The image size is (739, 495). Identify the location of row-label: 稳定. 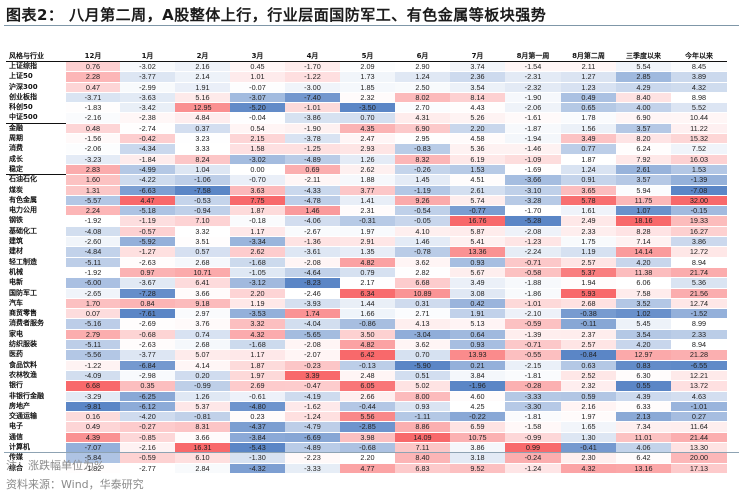
(36, 170).